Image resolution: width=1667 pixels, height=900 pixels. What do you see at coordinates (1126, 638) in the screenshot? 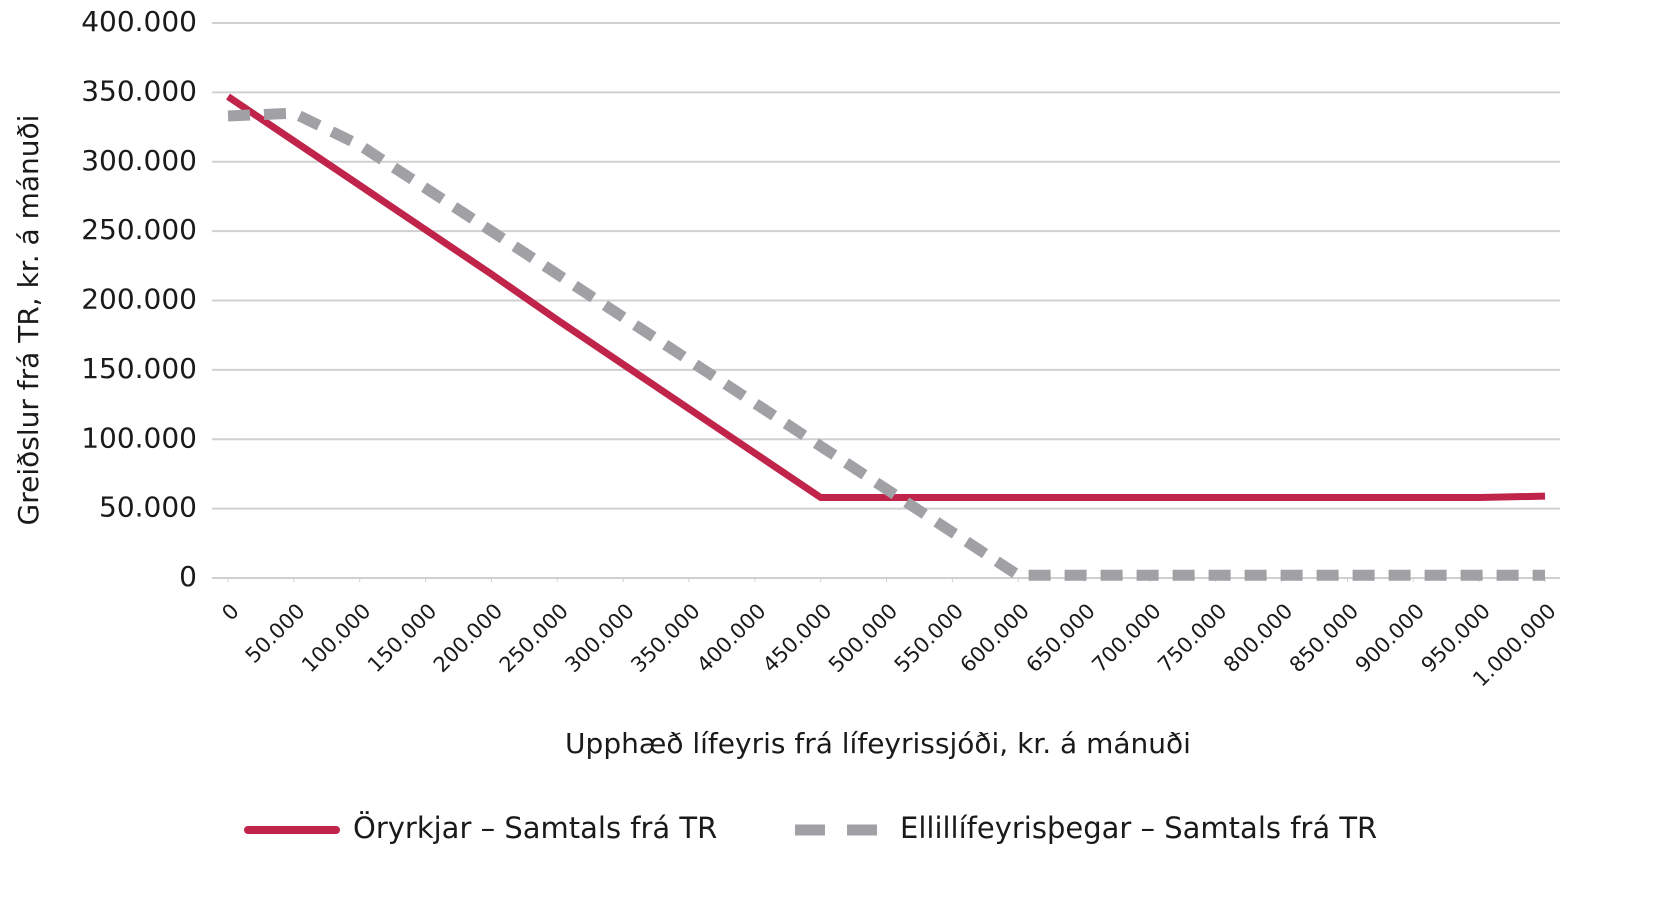
I see `x-tick-label: 700.000` at bounding box center [1126, 638].